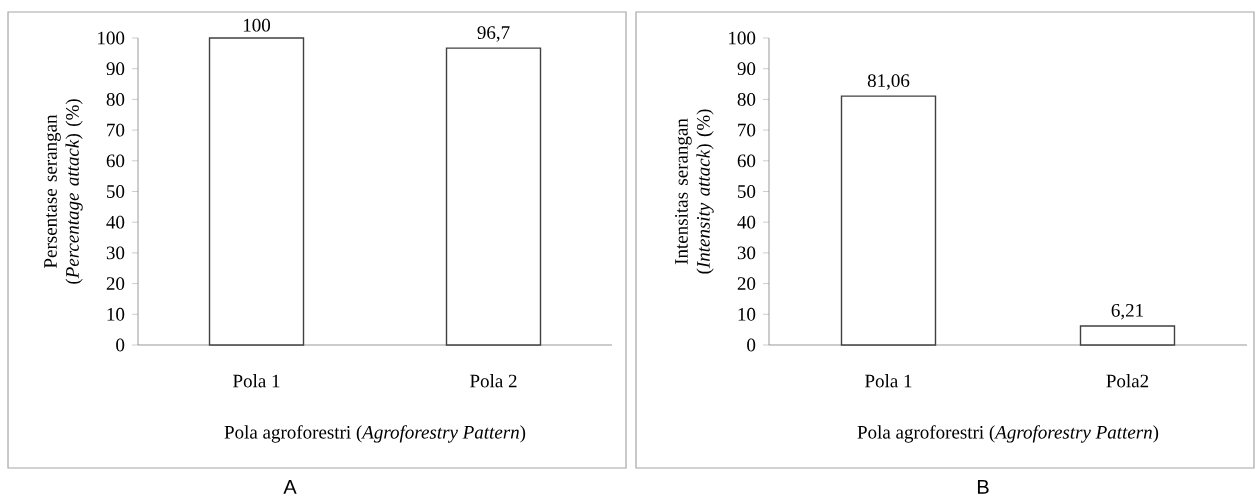 This screenshot has width=1255, height=498. Describe the element at coordinates (983, 487) in the screenshot. I see `text: B` at that location.